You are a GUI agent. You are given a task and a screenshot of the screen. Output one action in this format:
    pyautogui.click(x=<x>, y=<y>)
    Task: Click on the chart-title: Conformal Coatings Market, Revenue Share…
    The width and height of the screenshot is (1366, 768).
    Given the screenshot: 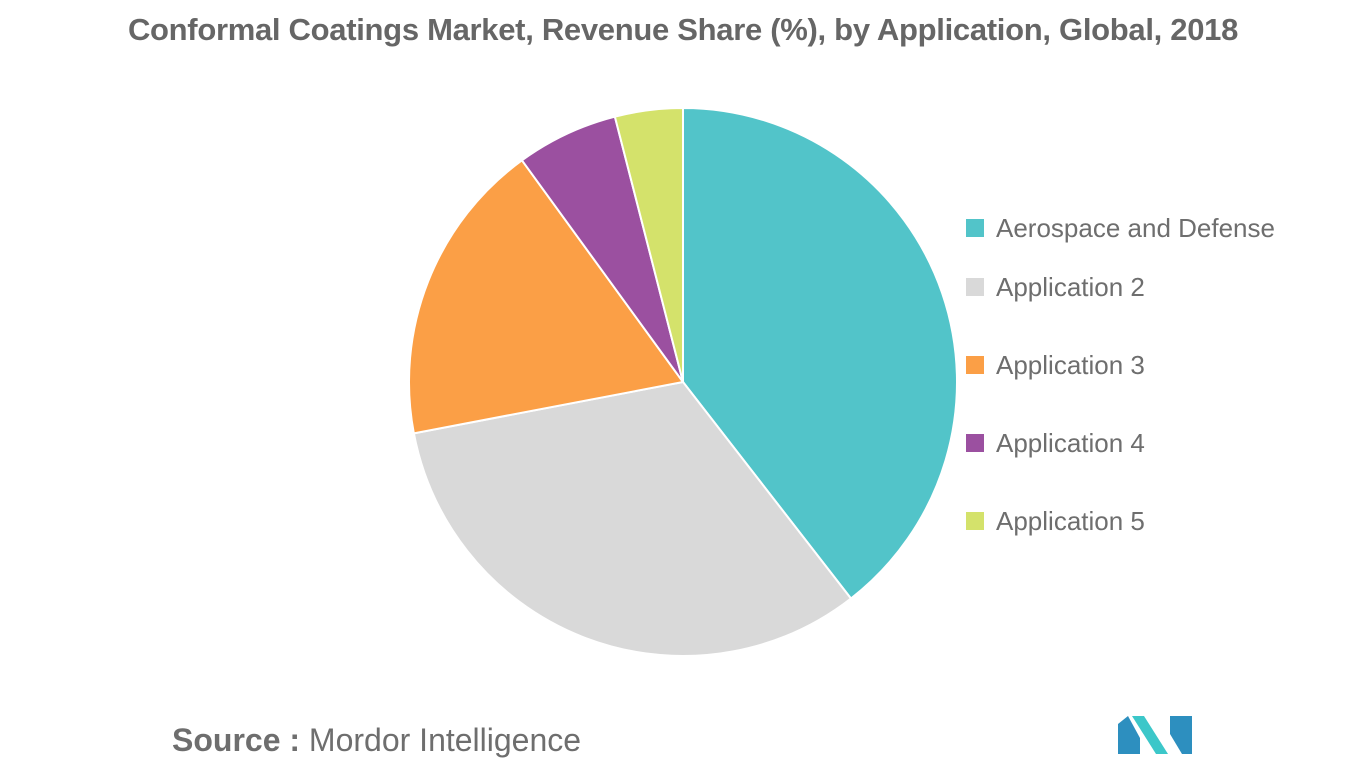 What is the action you would take?
    pyautogui.click(x=683, y=29)
    